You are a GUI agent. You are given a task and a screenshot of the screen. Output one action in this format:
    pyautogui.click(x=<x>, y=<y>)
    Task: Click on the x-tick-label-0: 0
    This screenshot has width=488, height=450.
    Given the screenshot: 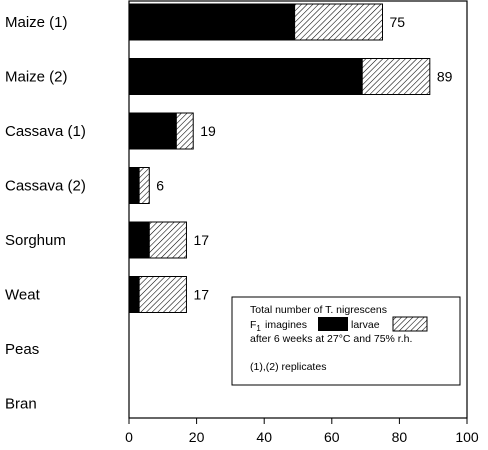 What is the action you would take?
    pyautogui.click(x=129, y=437)
    